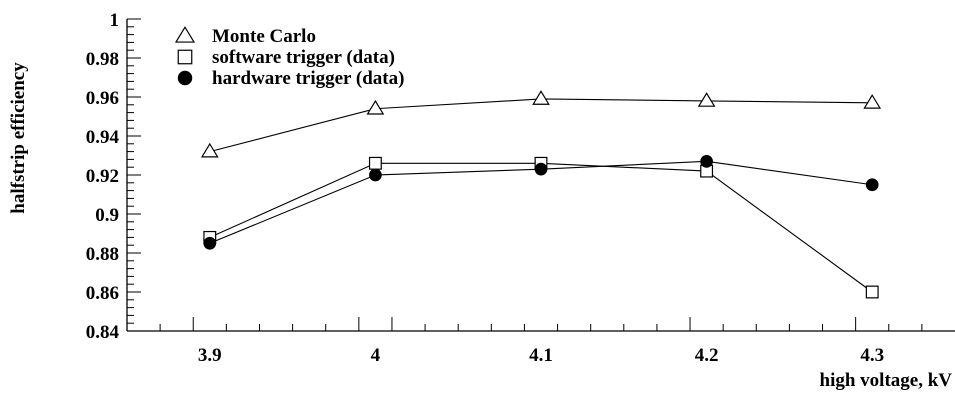  What do you see at coordinates (210, 355) in the screenshot?
I see `x-tick-label: 3.9` at bounding box center [210, 355].